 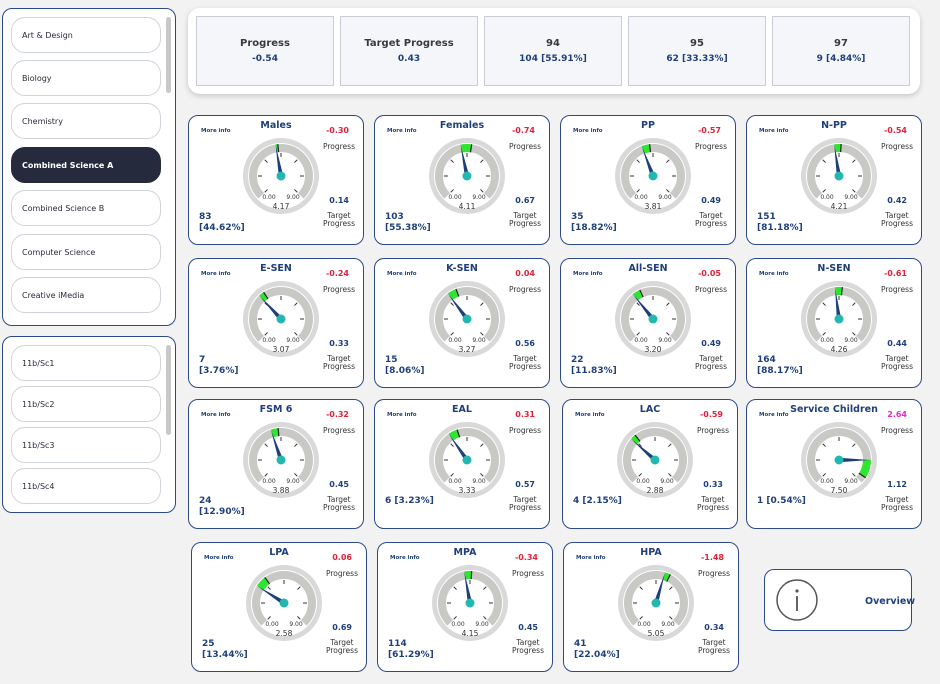 What do you see at coordinates (553, 43) in the screenshot?
I see `kpi-title: 94` at bounding box center [553, 43].